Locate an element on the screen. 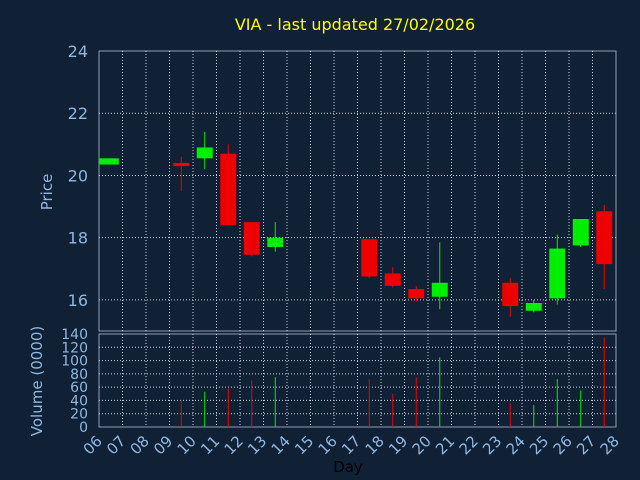 The height and width of the screenshot is (480, 640). day-tick-label: 16 is located at coordinates (328, 445).